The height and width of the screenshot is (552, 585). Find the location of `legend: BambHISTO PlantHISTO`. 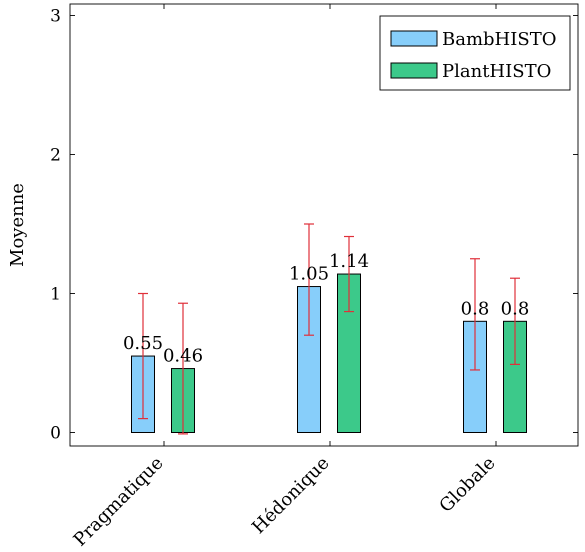

legend: BambHISTO PlantHISTO is located at coordinates (475, 53).